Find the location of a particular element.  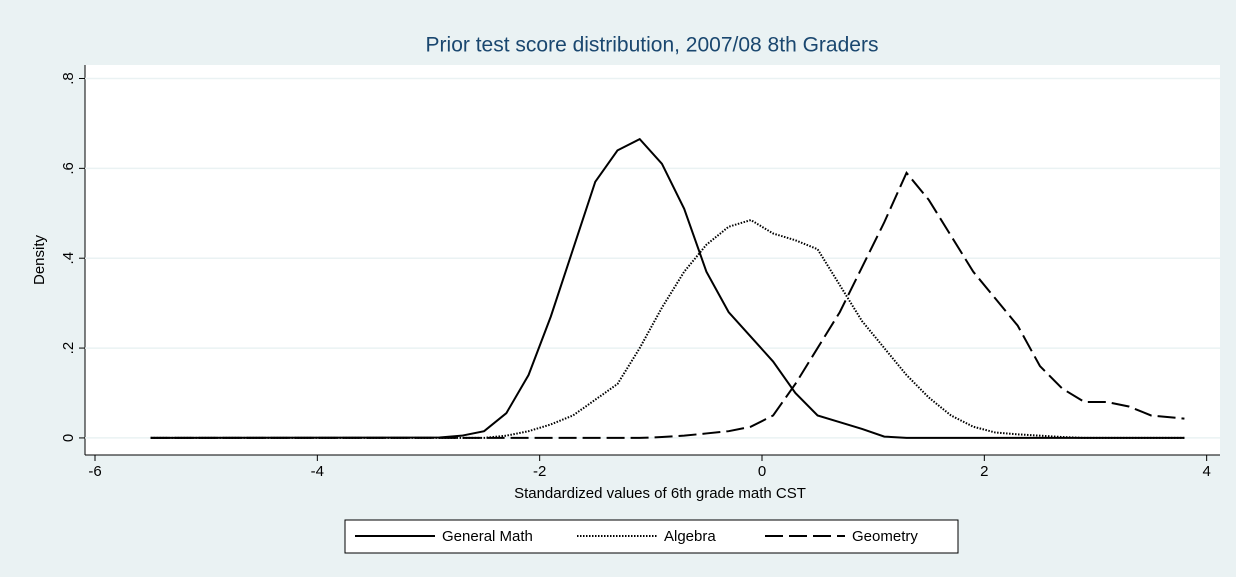

legend-label: General Math is located at coordinates (487, 536).